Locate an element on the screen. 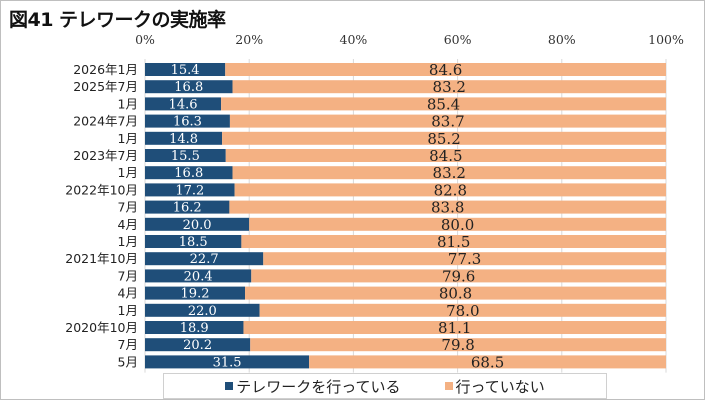 This screenshot has width=705, height=400. data-label: 83.8 is located at coordinates (447, 208).